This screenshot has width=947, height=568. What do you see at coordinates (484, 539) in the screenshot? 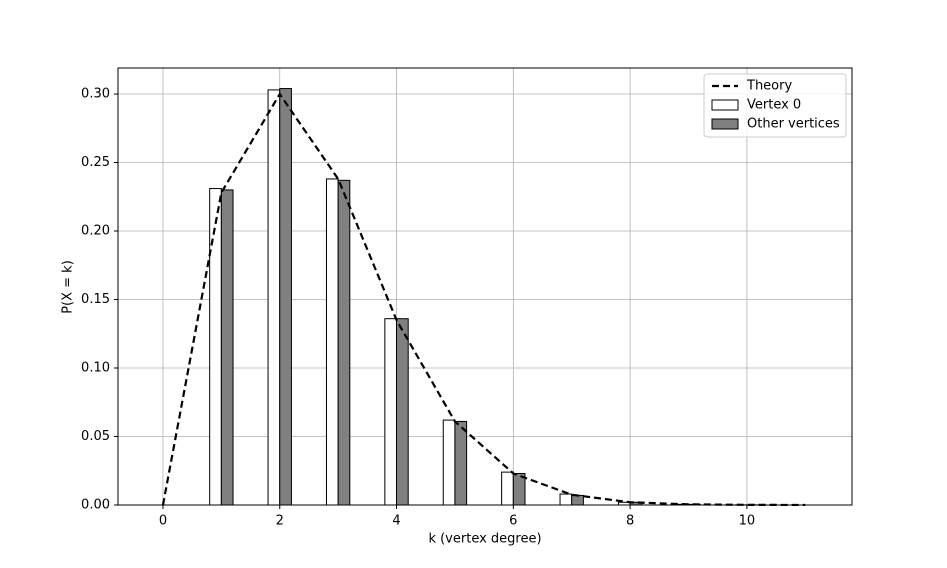
I see `x-axis-label: k (vertex degree)` at bounding box center [484, 539].